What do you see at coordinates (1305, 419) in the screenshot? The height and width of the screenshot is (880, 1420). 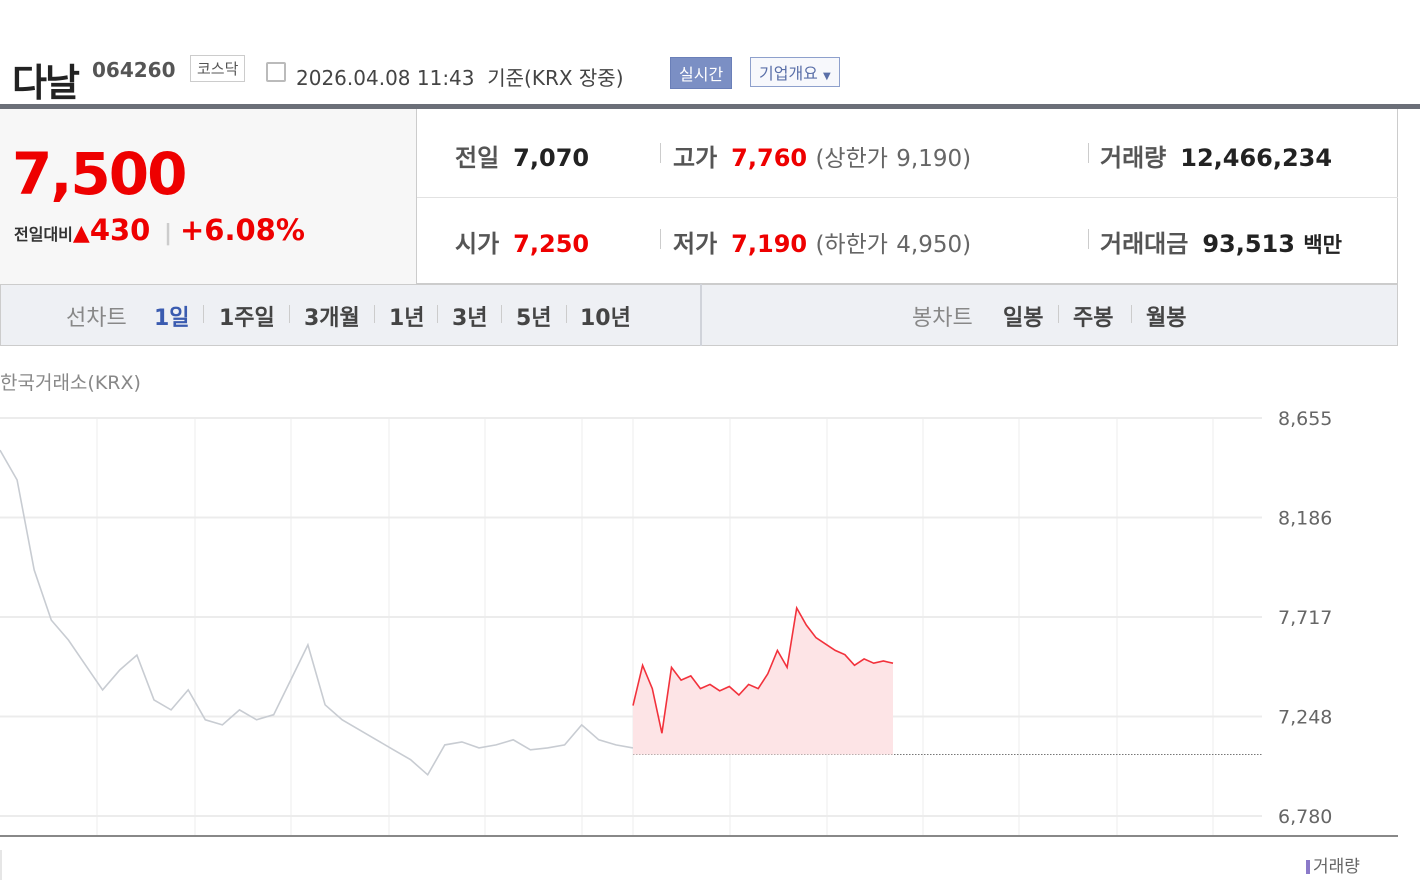 I see `y-tick-label: 8,655` at bounding box center [1305, 419].